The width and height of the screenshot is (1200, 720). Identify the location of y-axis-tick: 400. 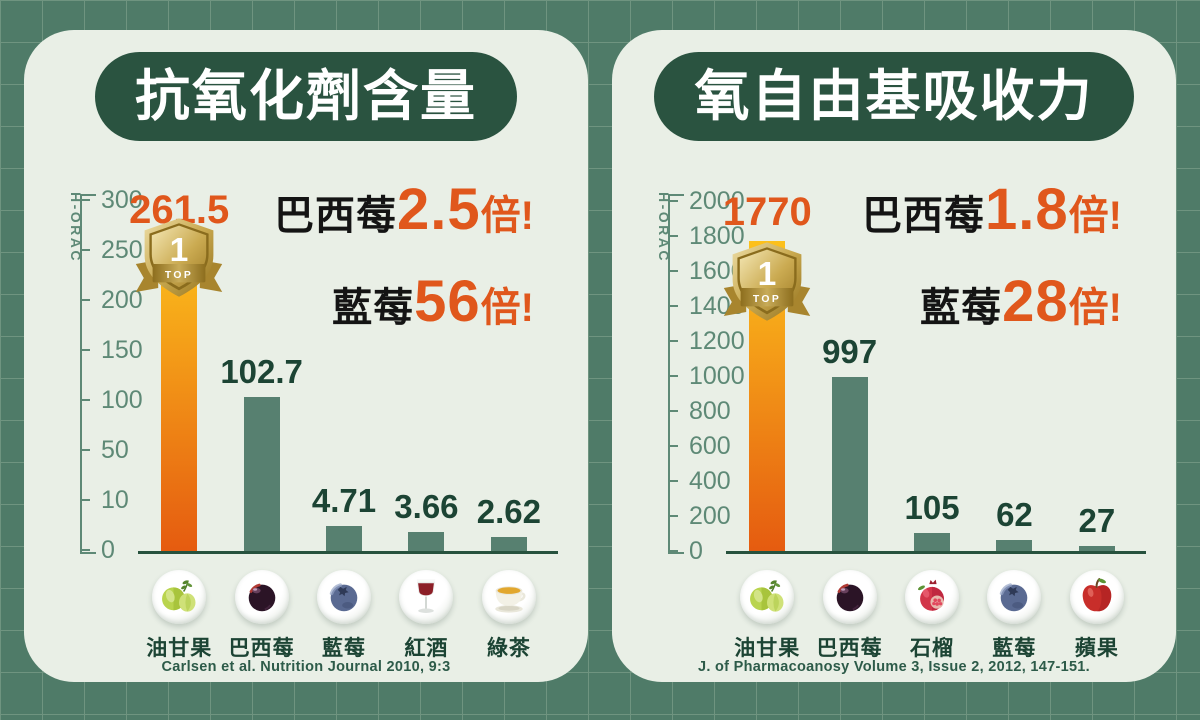
(700, 480).